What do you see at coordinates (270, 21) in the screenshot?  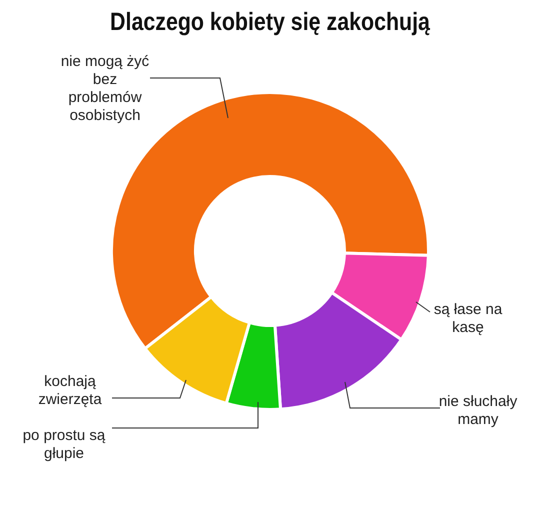 I see `chart-title: Dlaczego kobiety się zakochują` at bounding box center [270, 21].